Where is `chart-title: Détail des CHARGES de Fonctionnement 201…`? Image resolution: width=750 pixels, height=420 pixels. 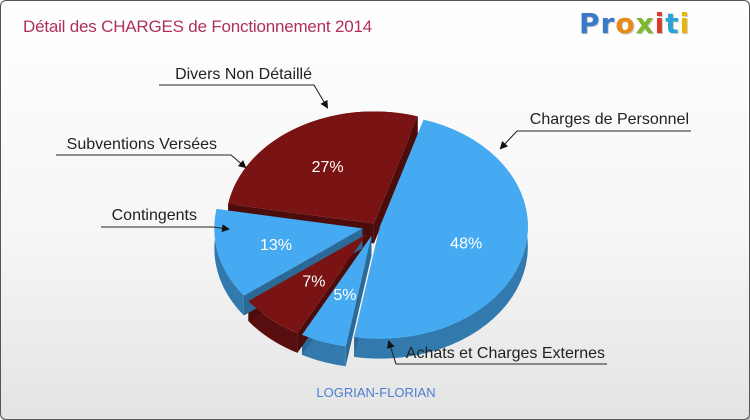
chart-title: Détail des CHARGES de Fonctionnement 201… is located at coordinates (197, 26).